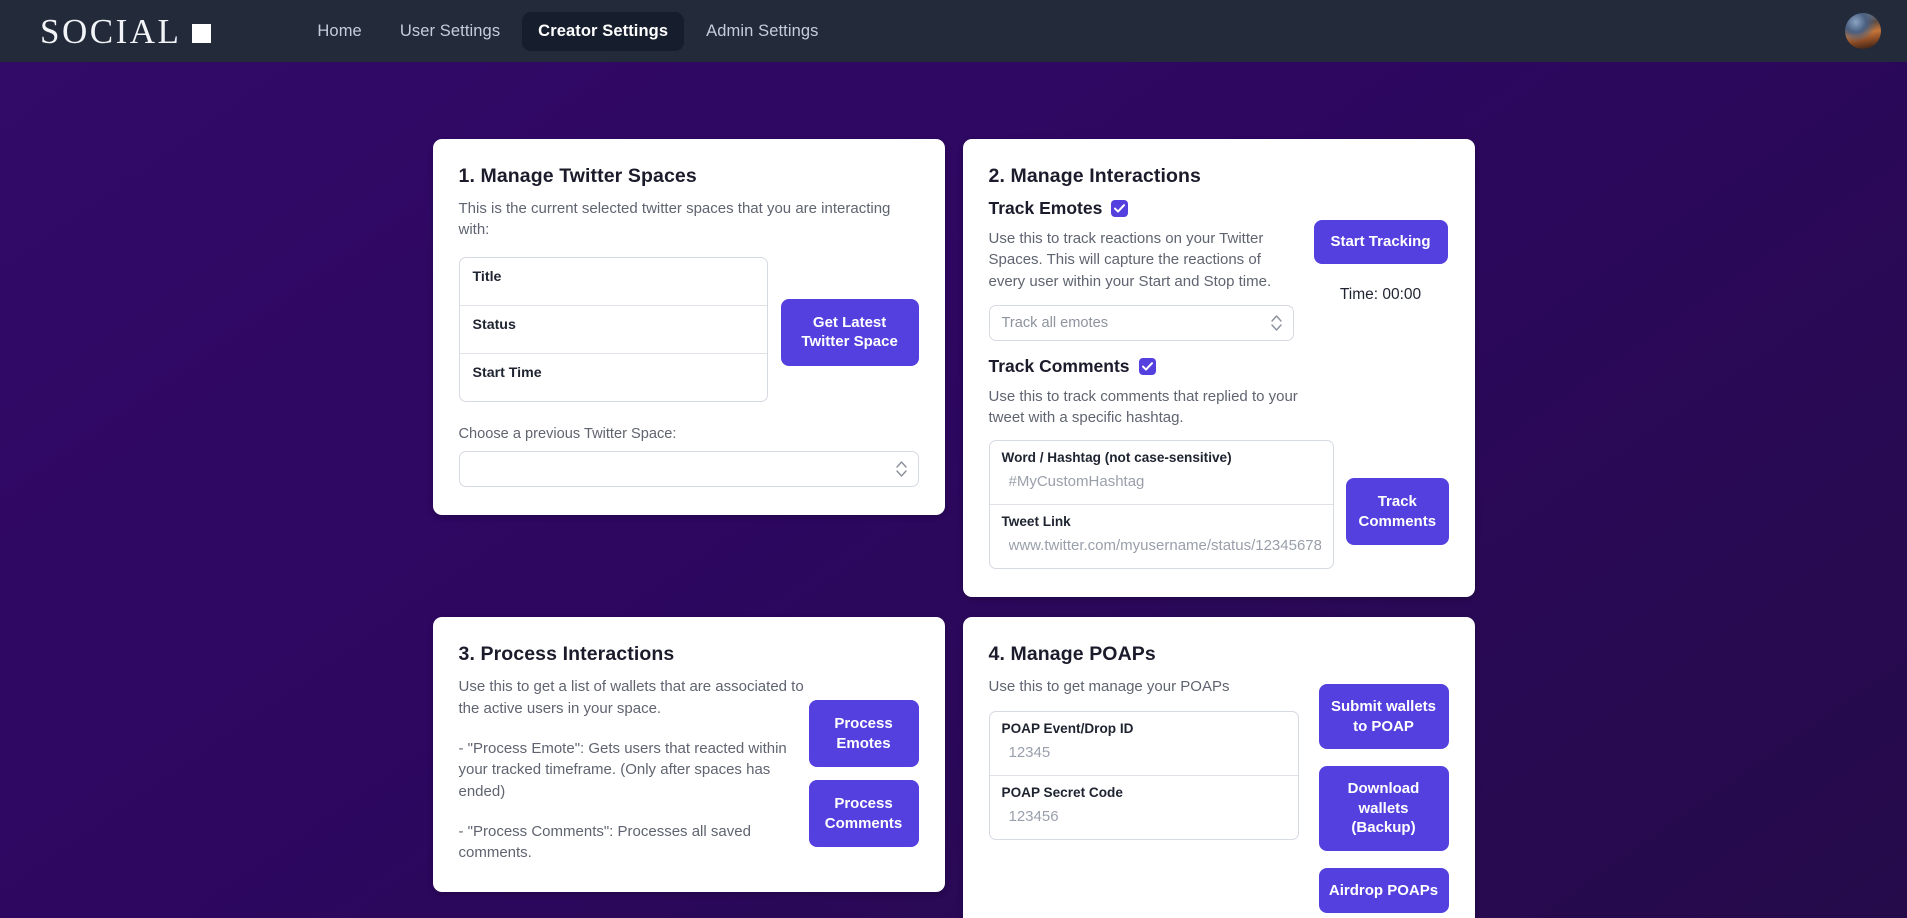 Image resolution: width=1907 pixels, height=918 pixels. I want to click on get-latest-twitter-space-button: Get Latest Twitter Space, so click(849, 332).